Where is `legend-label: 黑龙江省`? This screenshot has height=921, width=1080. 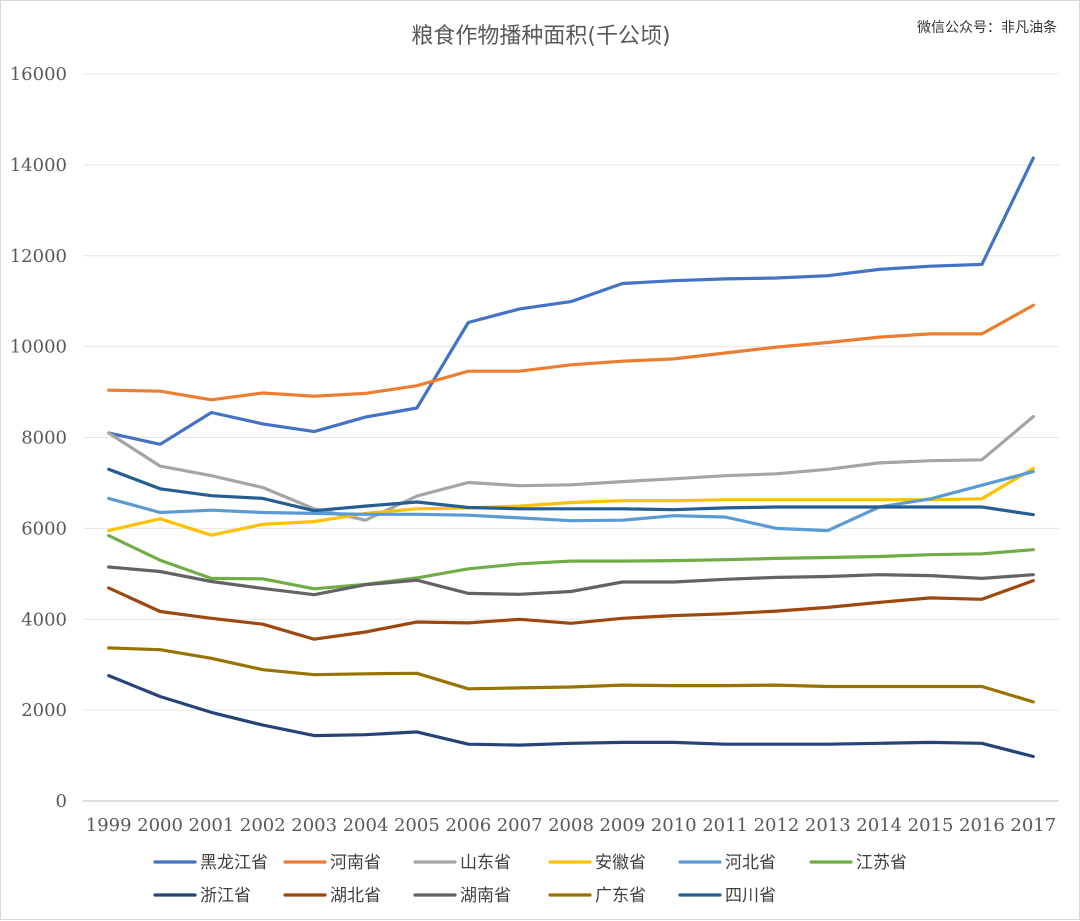
legend-label: 黑龙江省 is located at coordinates (234, 863).